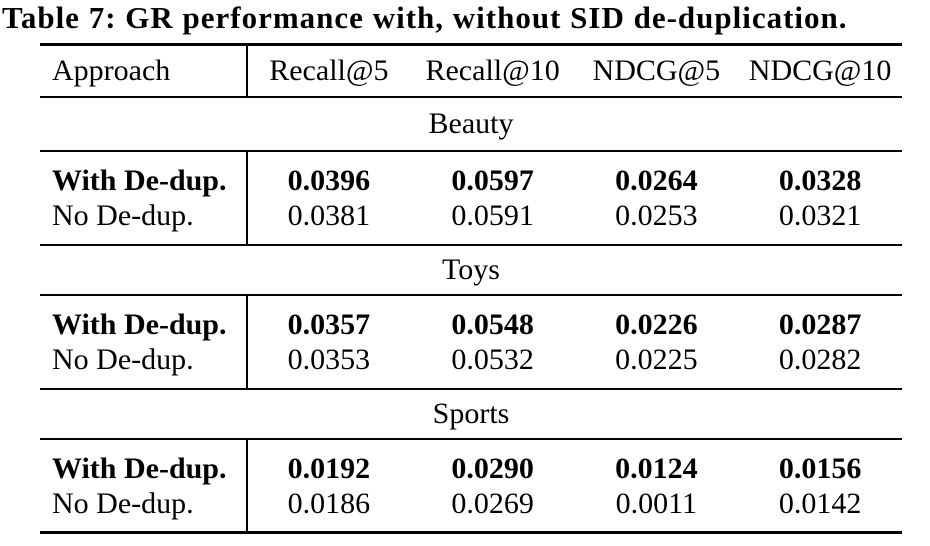 The width and height of the screenshot is (930, 546). I want to click on group-header-beauty: Beauty, so click(471, 125).